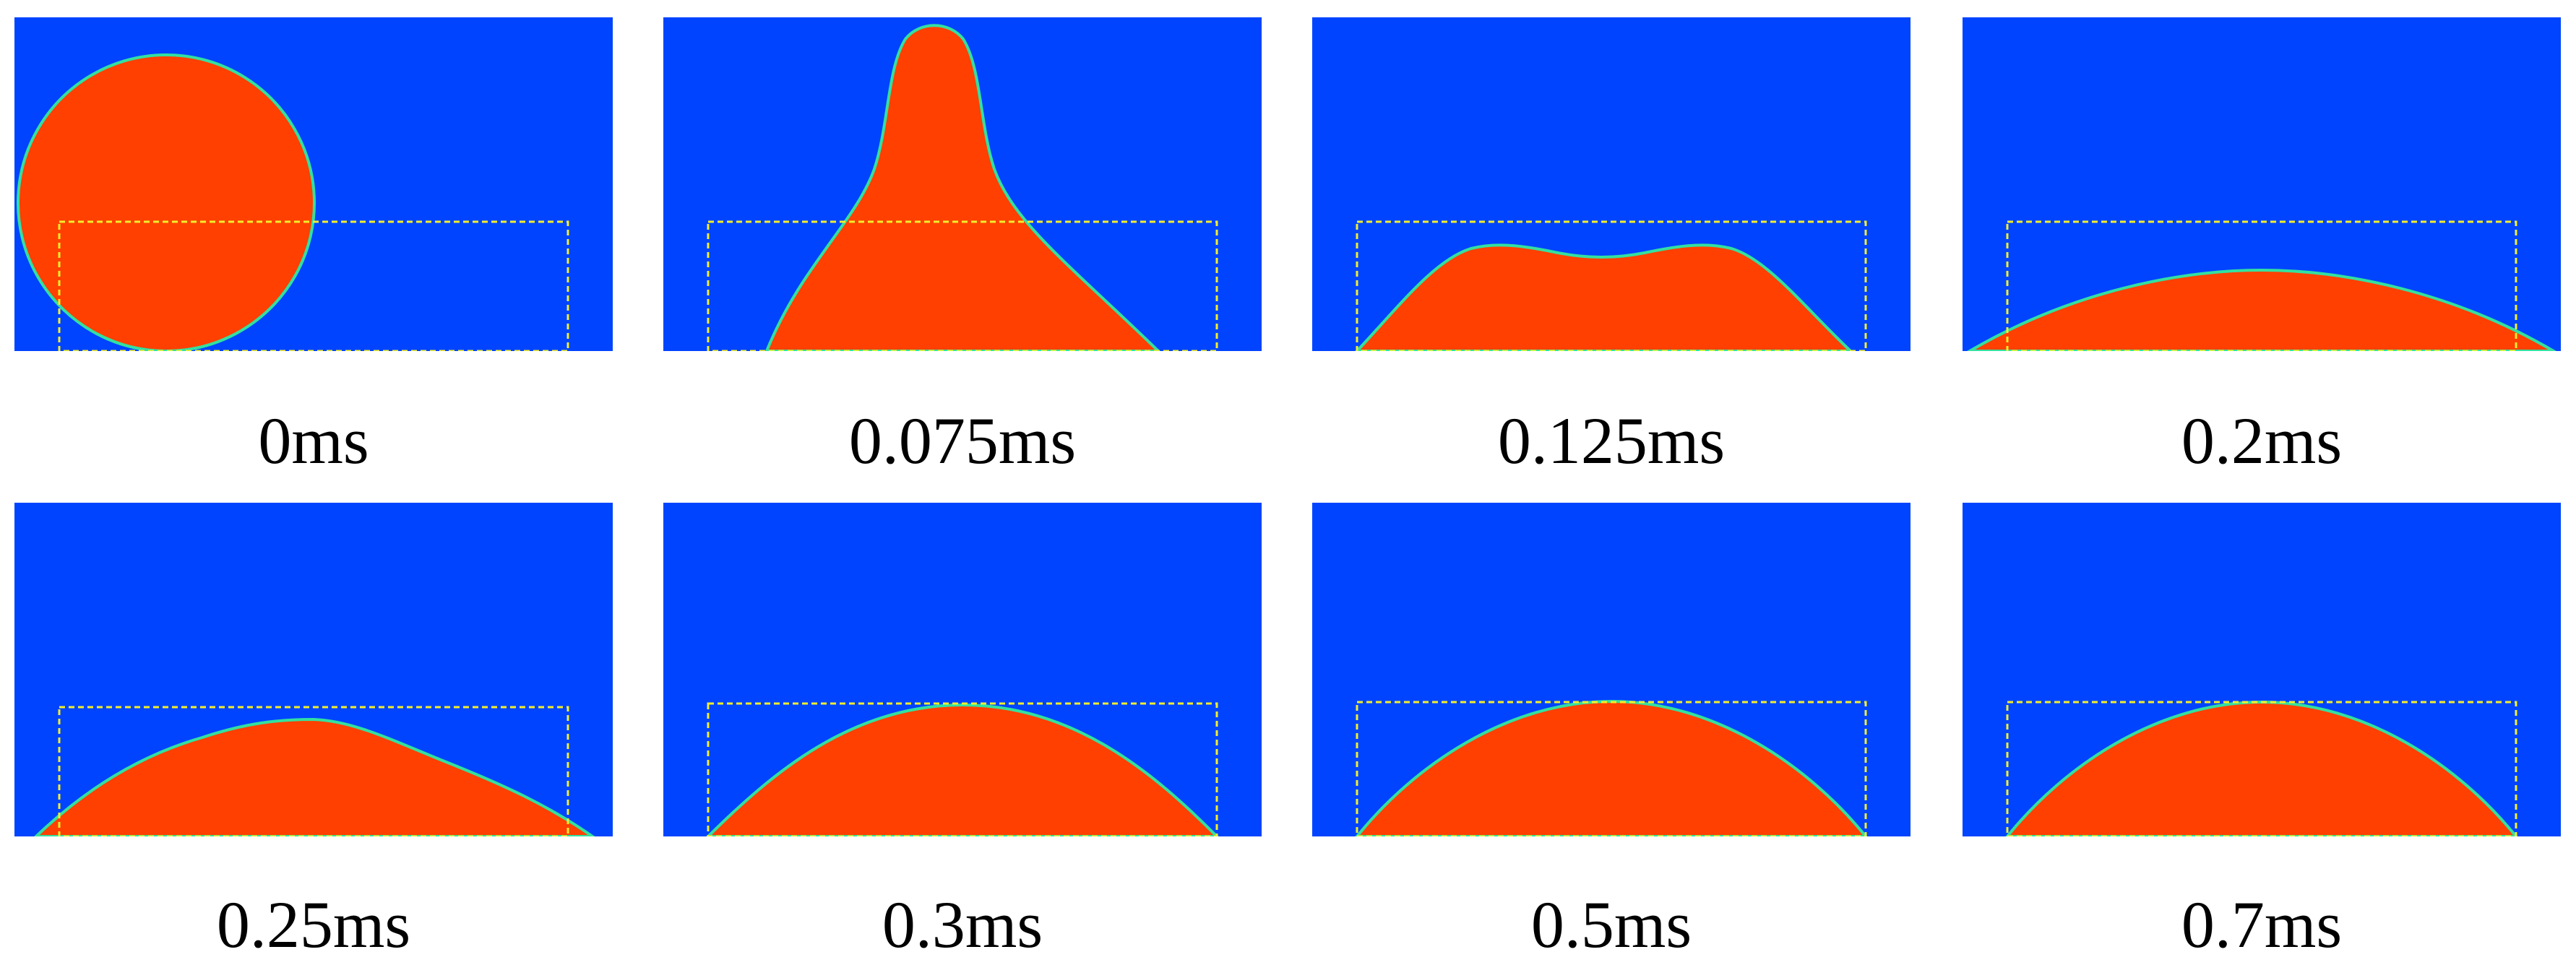 The image size is (2576, 978). What do you see at coordinates (313, 440) in the screenshot?
I see `time-label-0: 0ms` at bounding box center [313, 440].